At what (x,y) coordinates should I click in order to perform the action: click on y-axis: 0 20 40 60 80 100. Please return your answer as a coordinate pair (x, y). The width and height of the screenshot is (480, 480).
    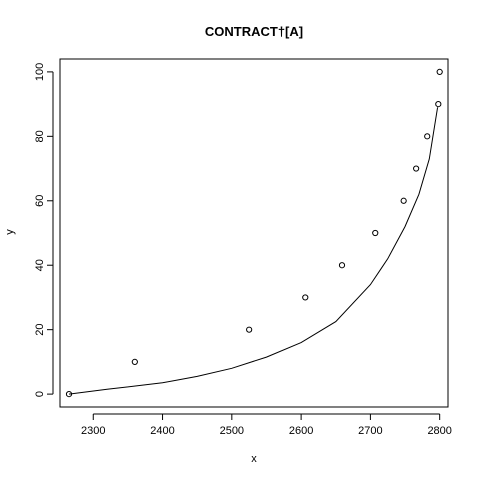
    Looking at the image, I should click on (44, 230).